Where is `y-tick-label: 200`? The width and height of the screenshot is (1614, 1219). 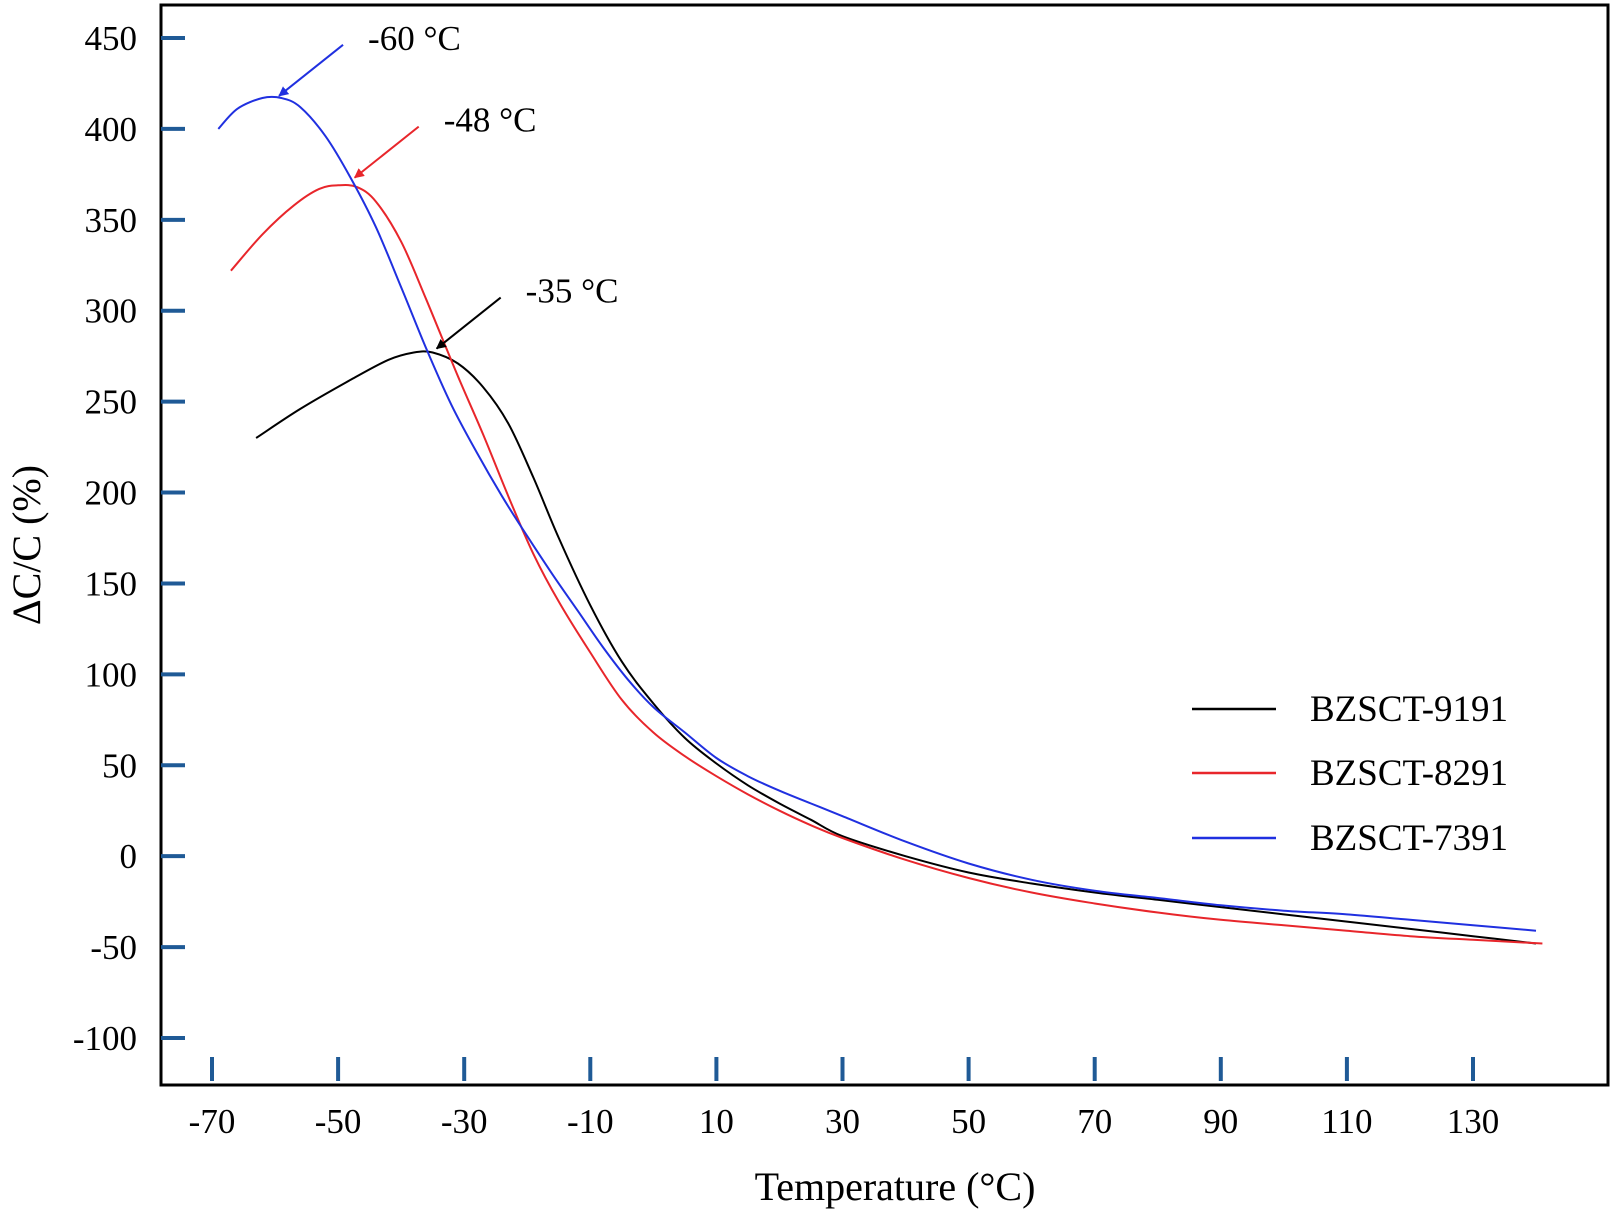 y-tick-label: 200 is located at coordinates (111, 493).